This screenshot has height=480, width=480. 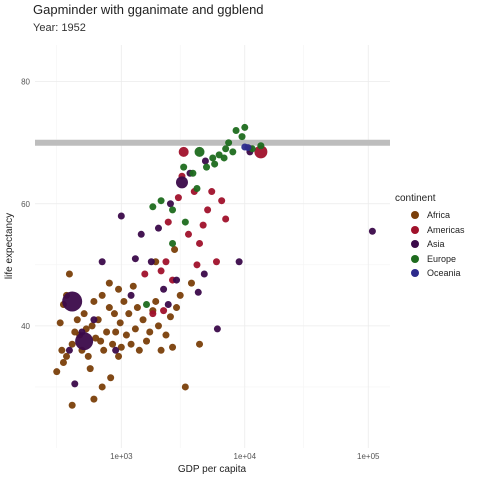 I want to click on x-axis-label: GDP per capita, so click(x=212, y=469).